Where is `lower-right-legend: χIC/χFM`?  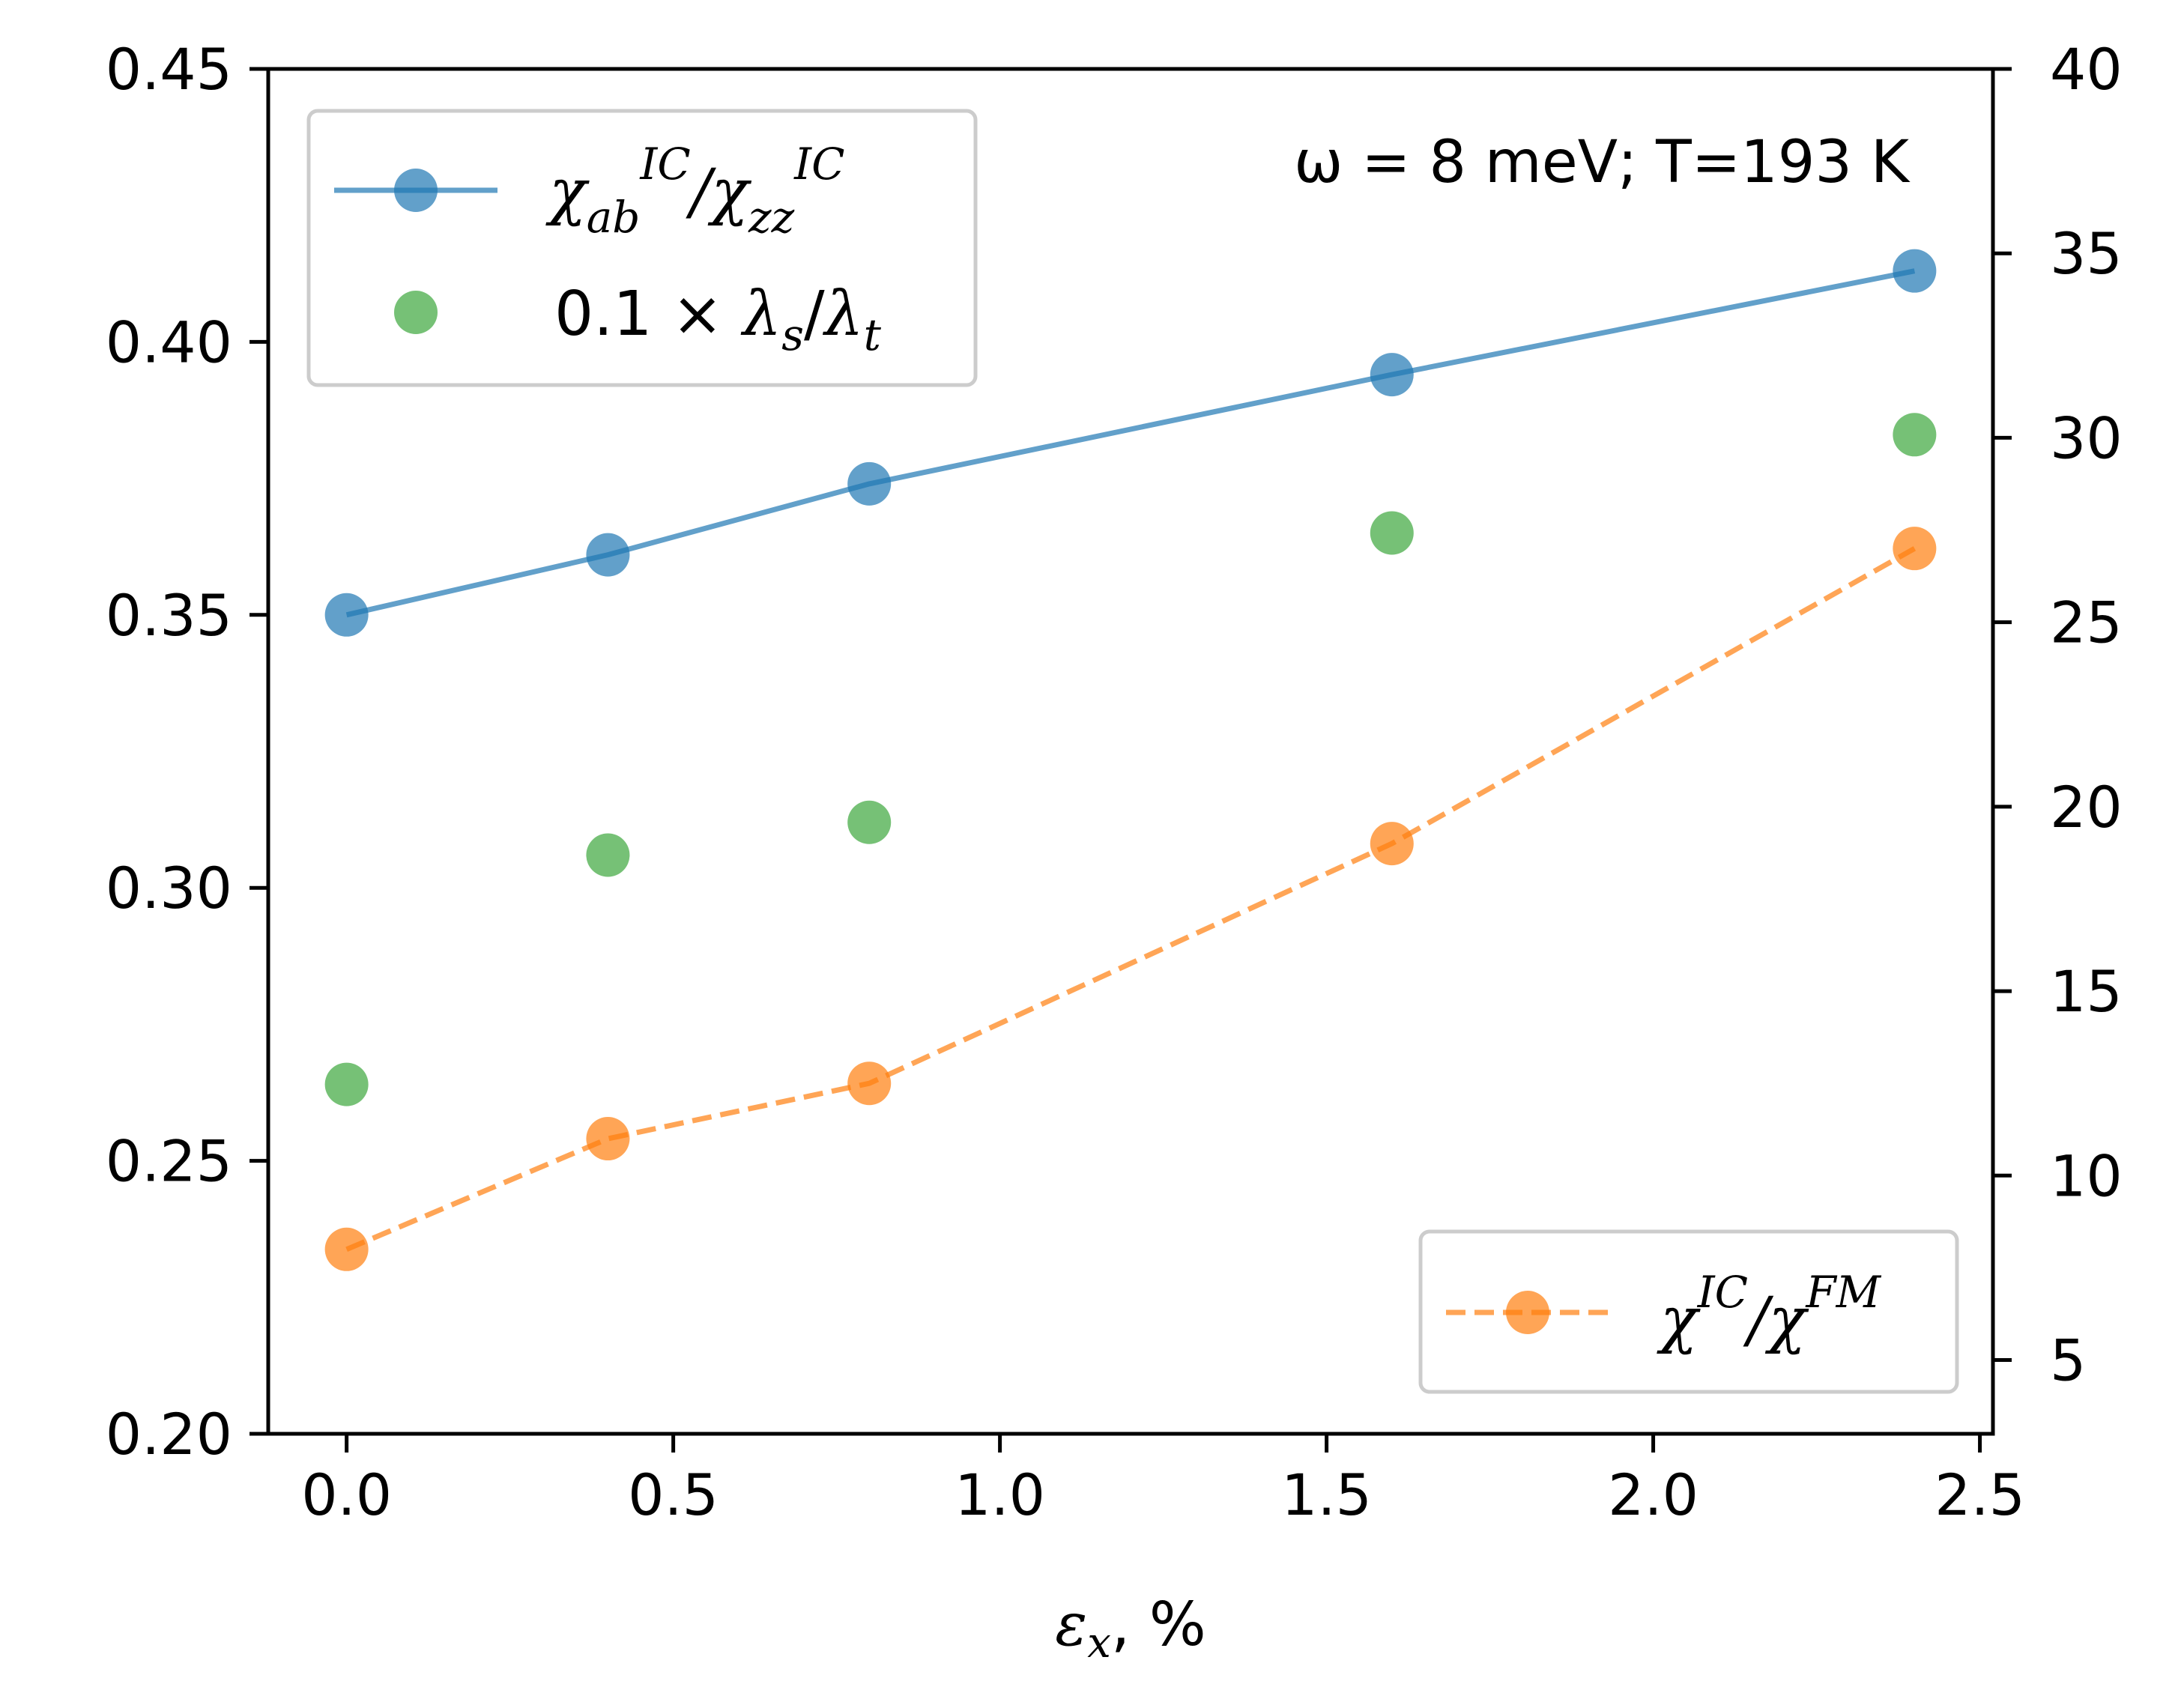 lower-right-legend: χIC/χFM is located at coordinates (1688, 1312).